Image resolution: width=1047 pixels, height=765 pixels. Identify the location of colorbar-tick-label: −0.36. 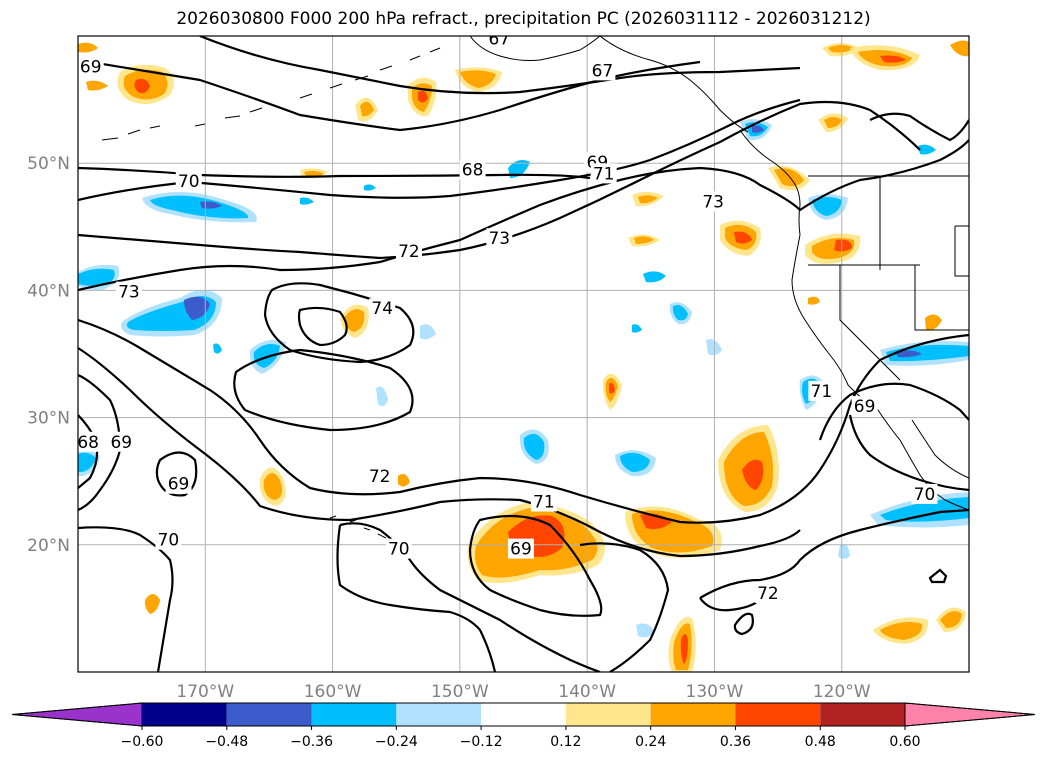
(311, 742).